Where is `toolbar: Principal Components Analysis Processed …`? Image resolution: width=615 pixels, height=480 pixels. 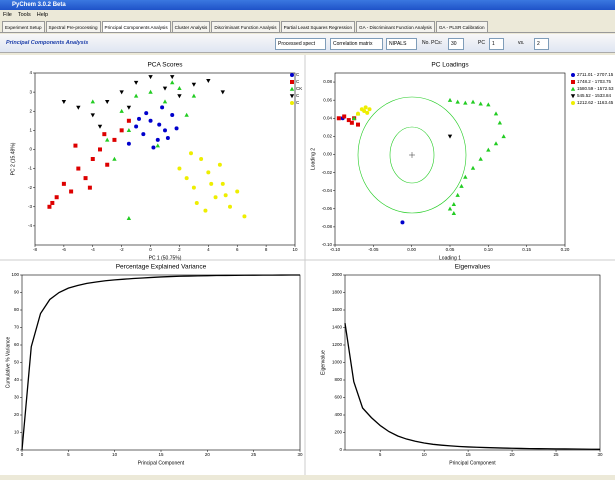
toolbar: Principal Components Analysis Processed … is located at coordinates (307, 43).